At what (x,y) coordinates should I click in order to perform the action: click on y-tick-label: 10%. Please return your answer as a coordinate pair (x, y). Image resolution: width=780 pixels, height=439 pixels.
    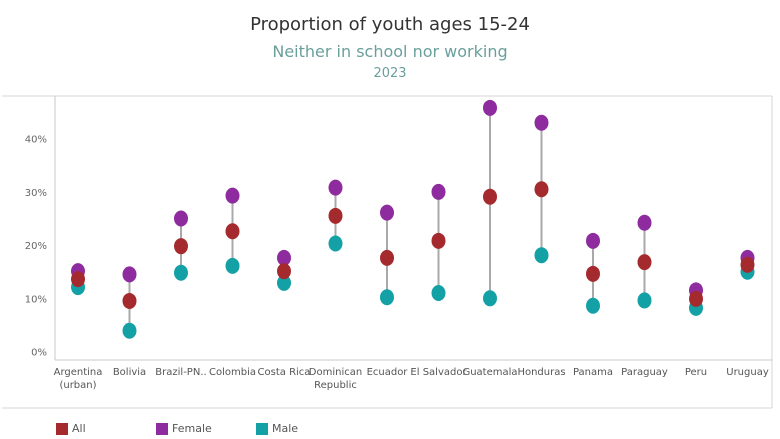
    Looking at the image, I should click on (36, 299).